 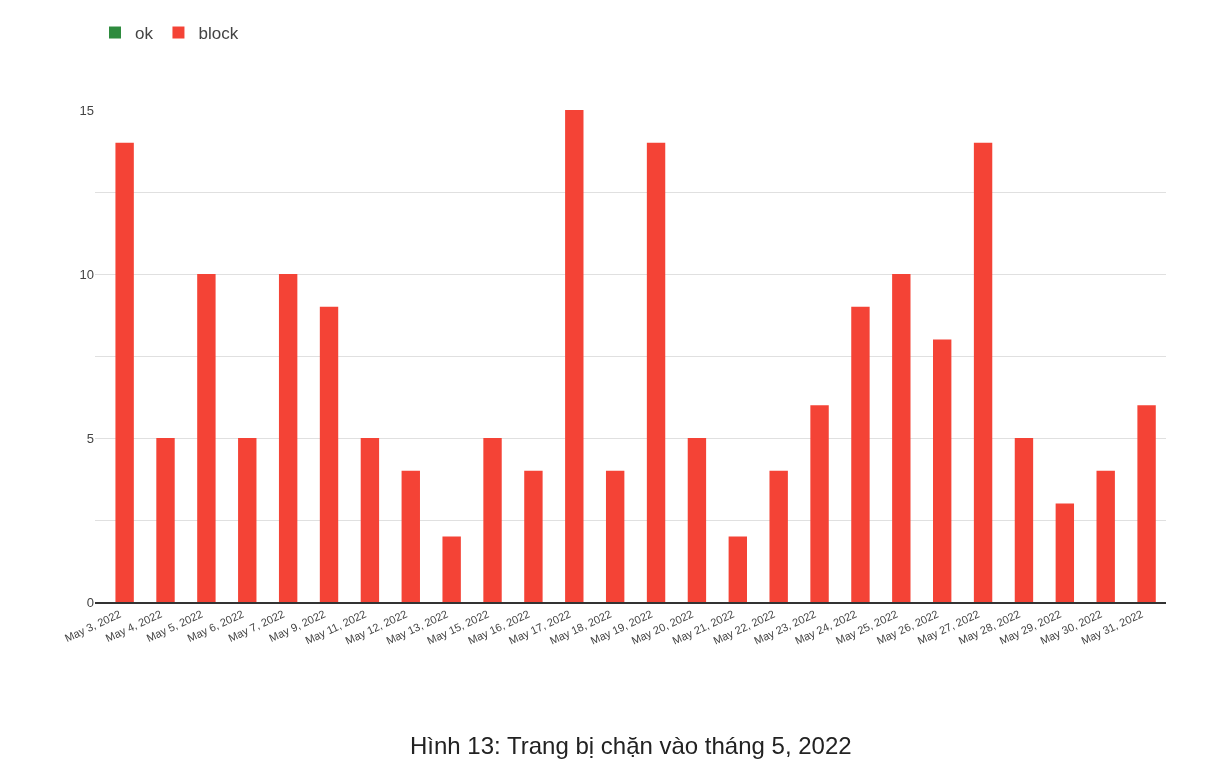 I want to click on y-tick-label: 5, so click(x=90, y=438).